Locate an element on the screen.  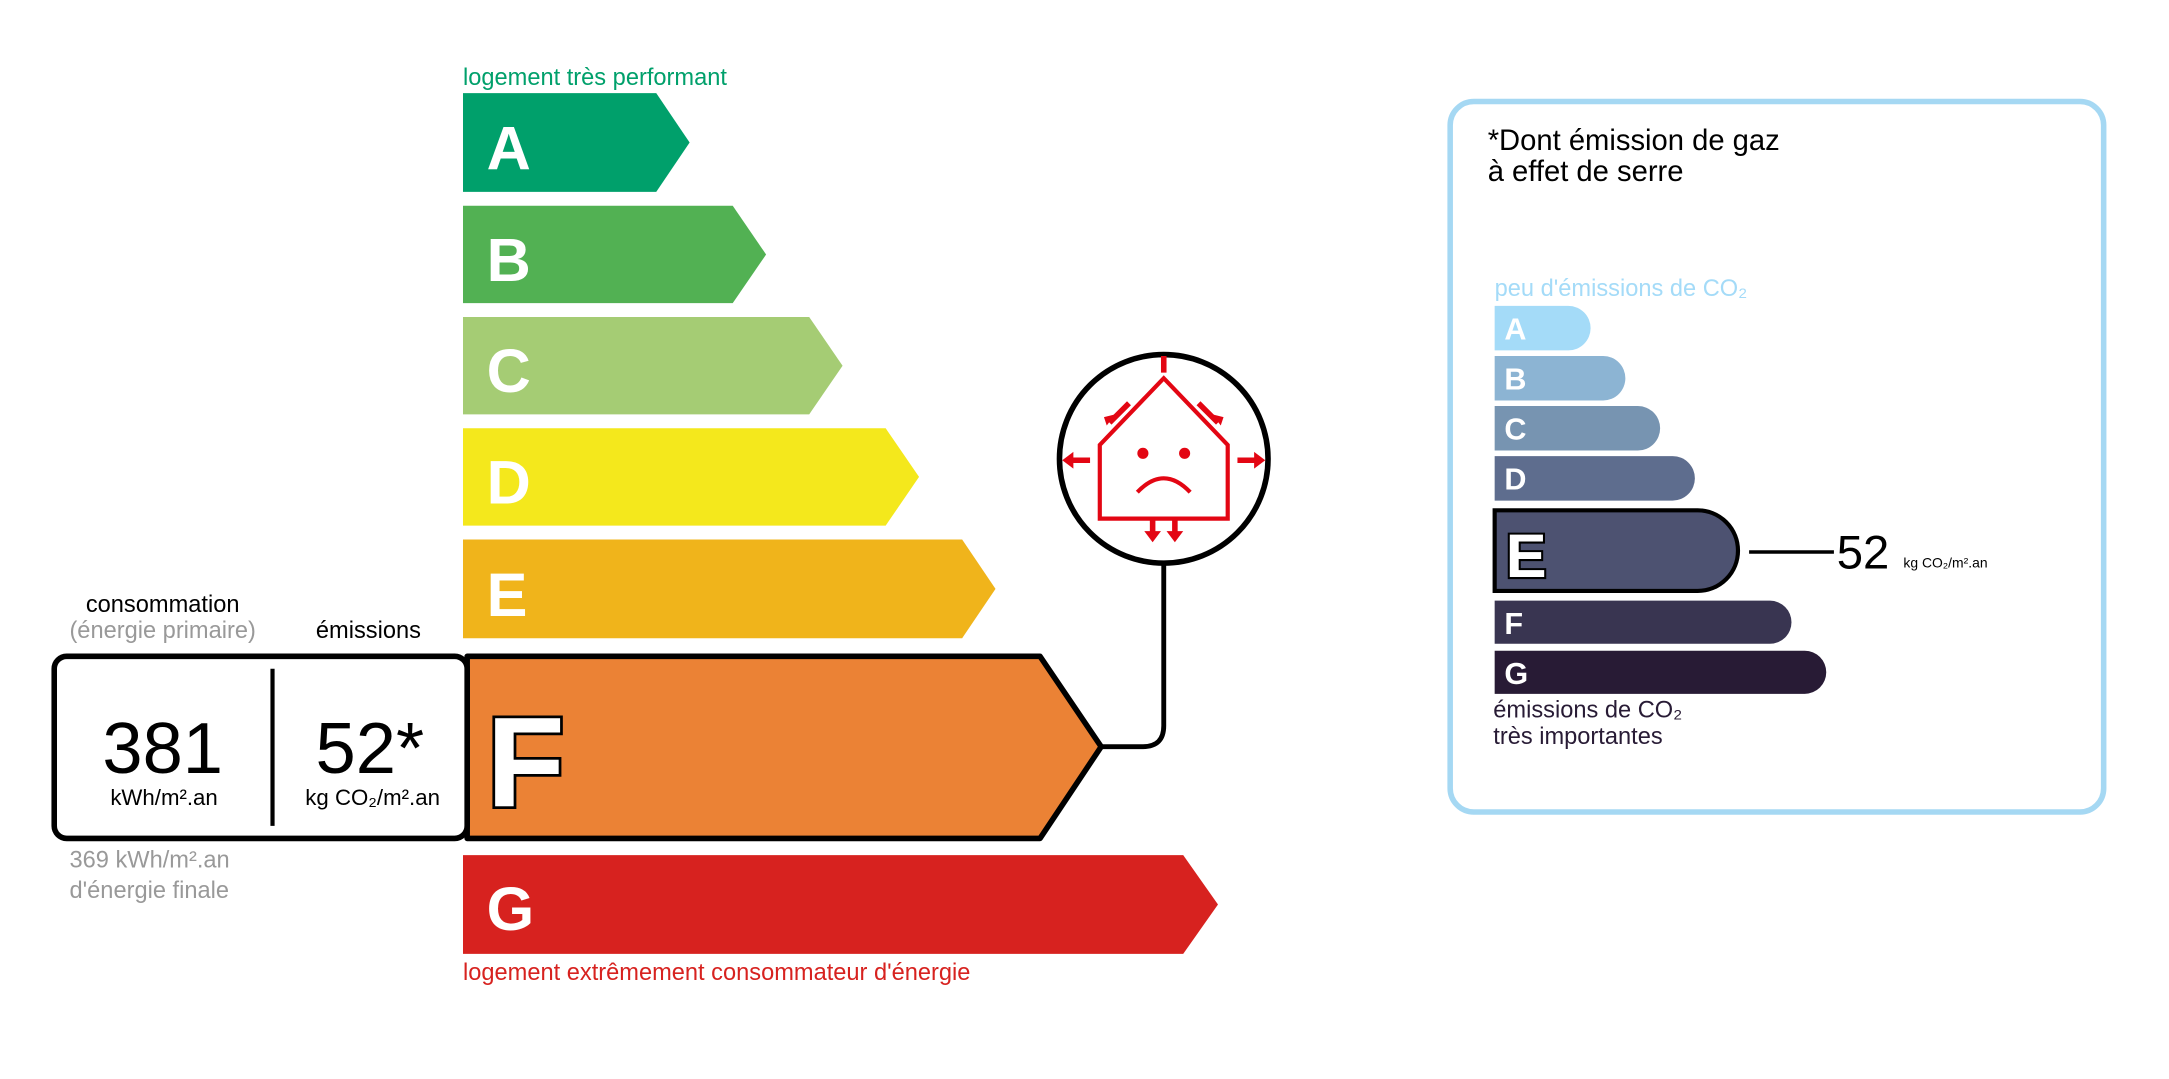
ghg-class-d: D is located at coordinates (1594, 478).